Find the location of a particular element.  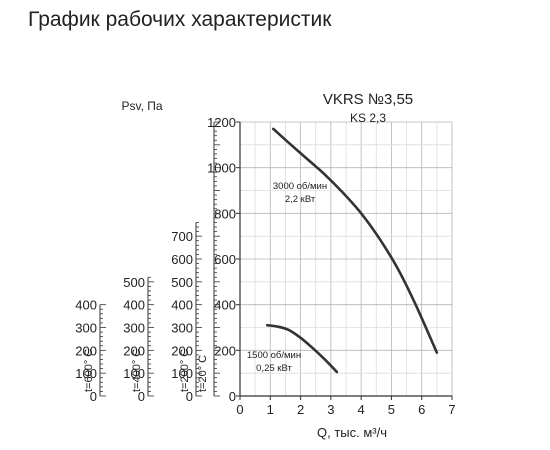

series-label-1: 3000 об/мин is located at coordinates (300, 186).